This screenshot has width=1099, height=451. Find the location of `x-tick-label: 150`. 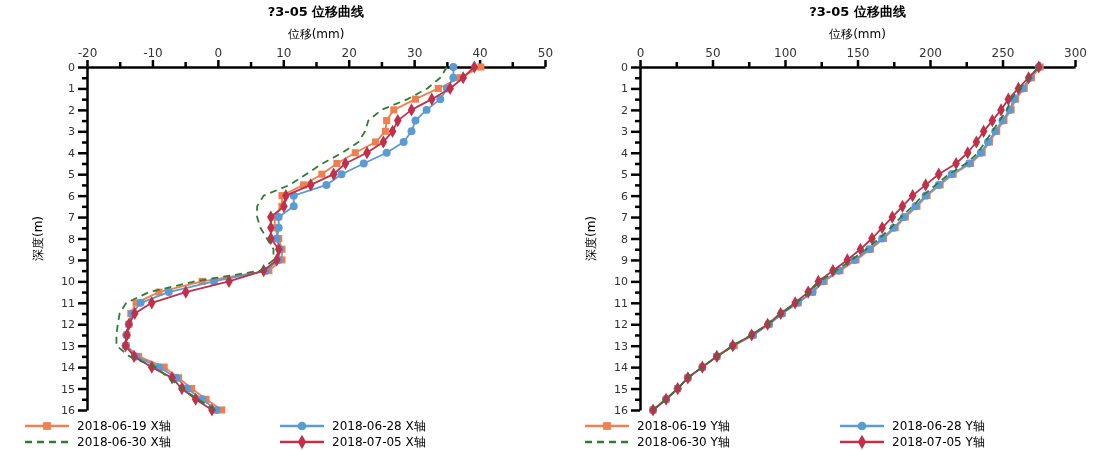

x-tick-label: 150 is located at coordinates (858, 53).